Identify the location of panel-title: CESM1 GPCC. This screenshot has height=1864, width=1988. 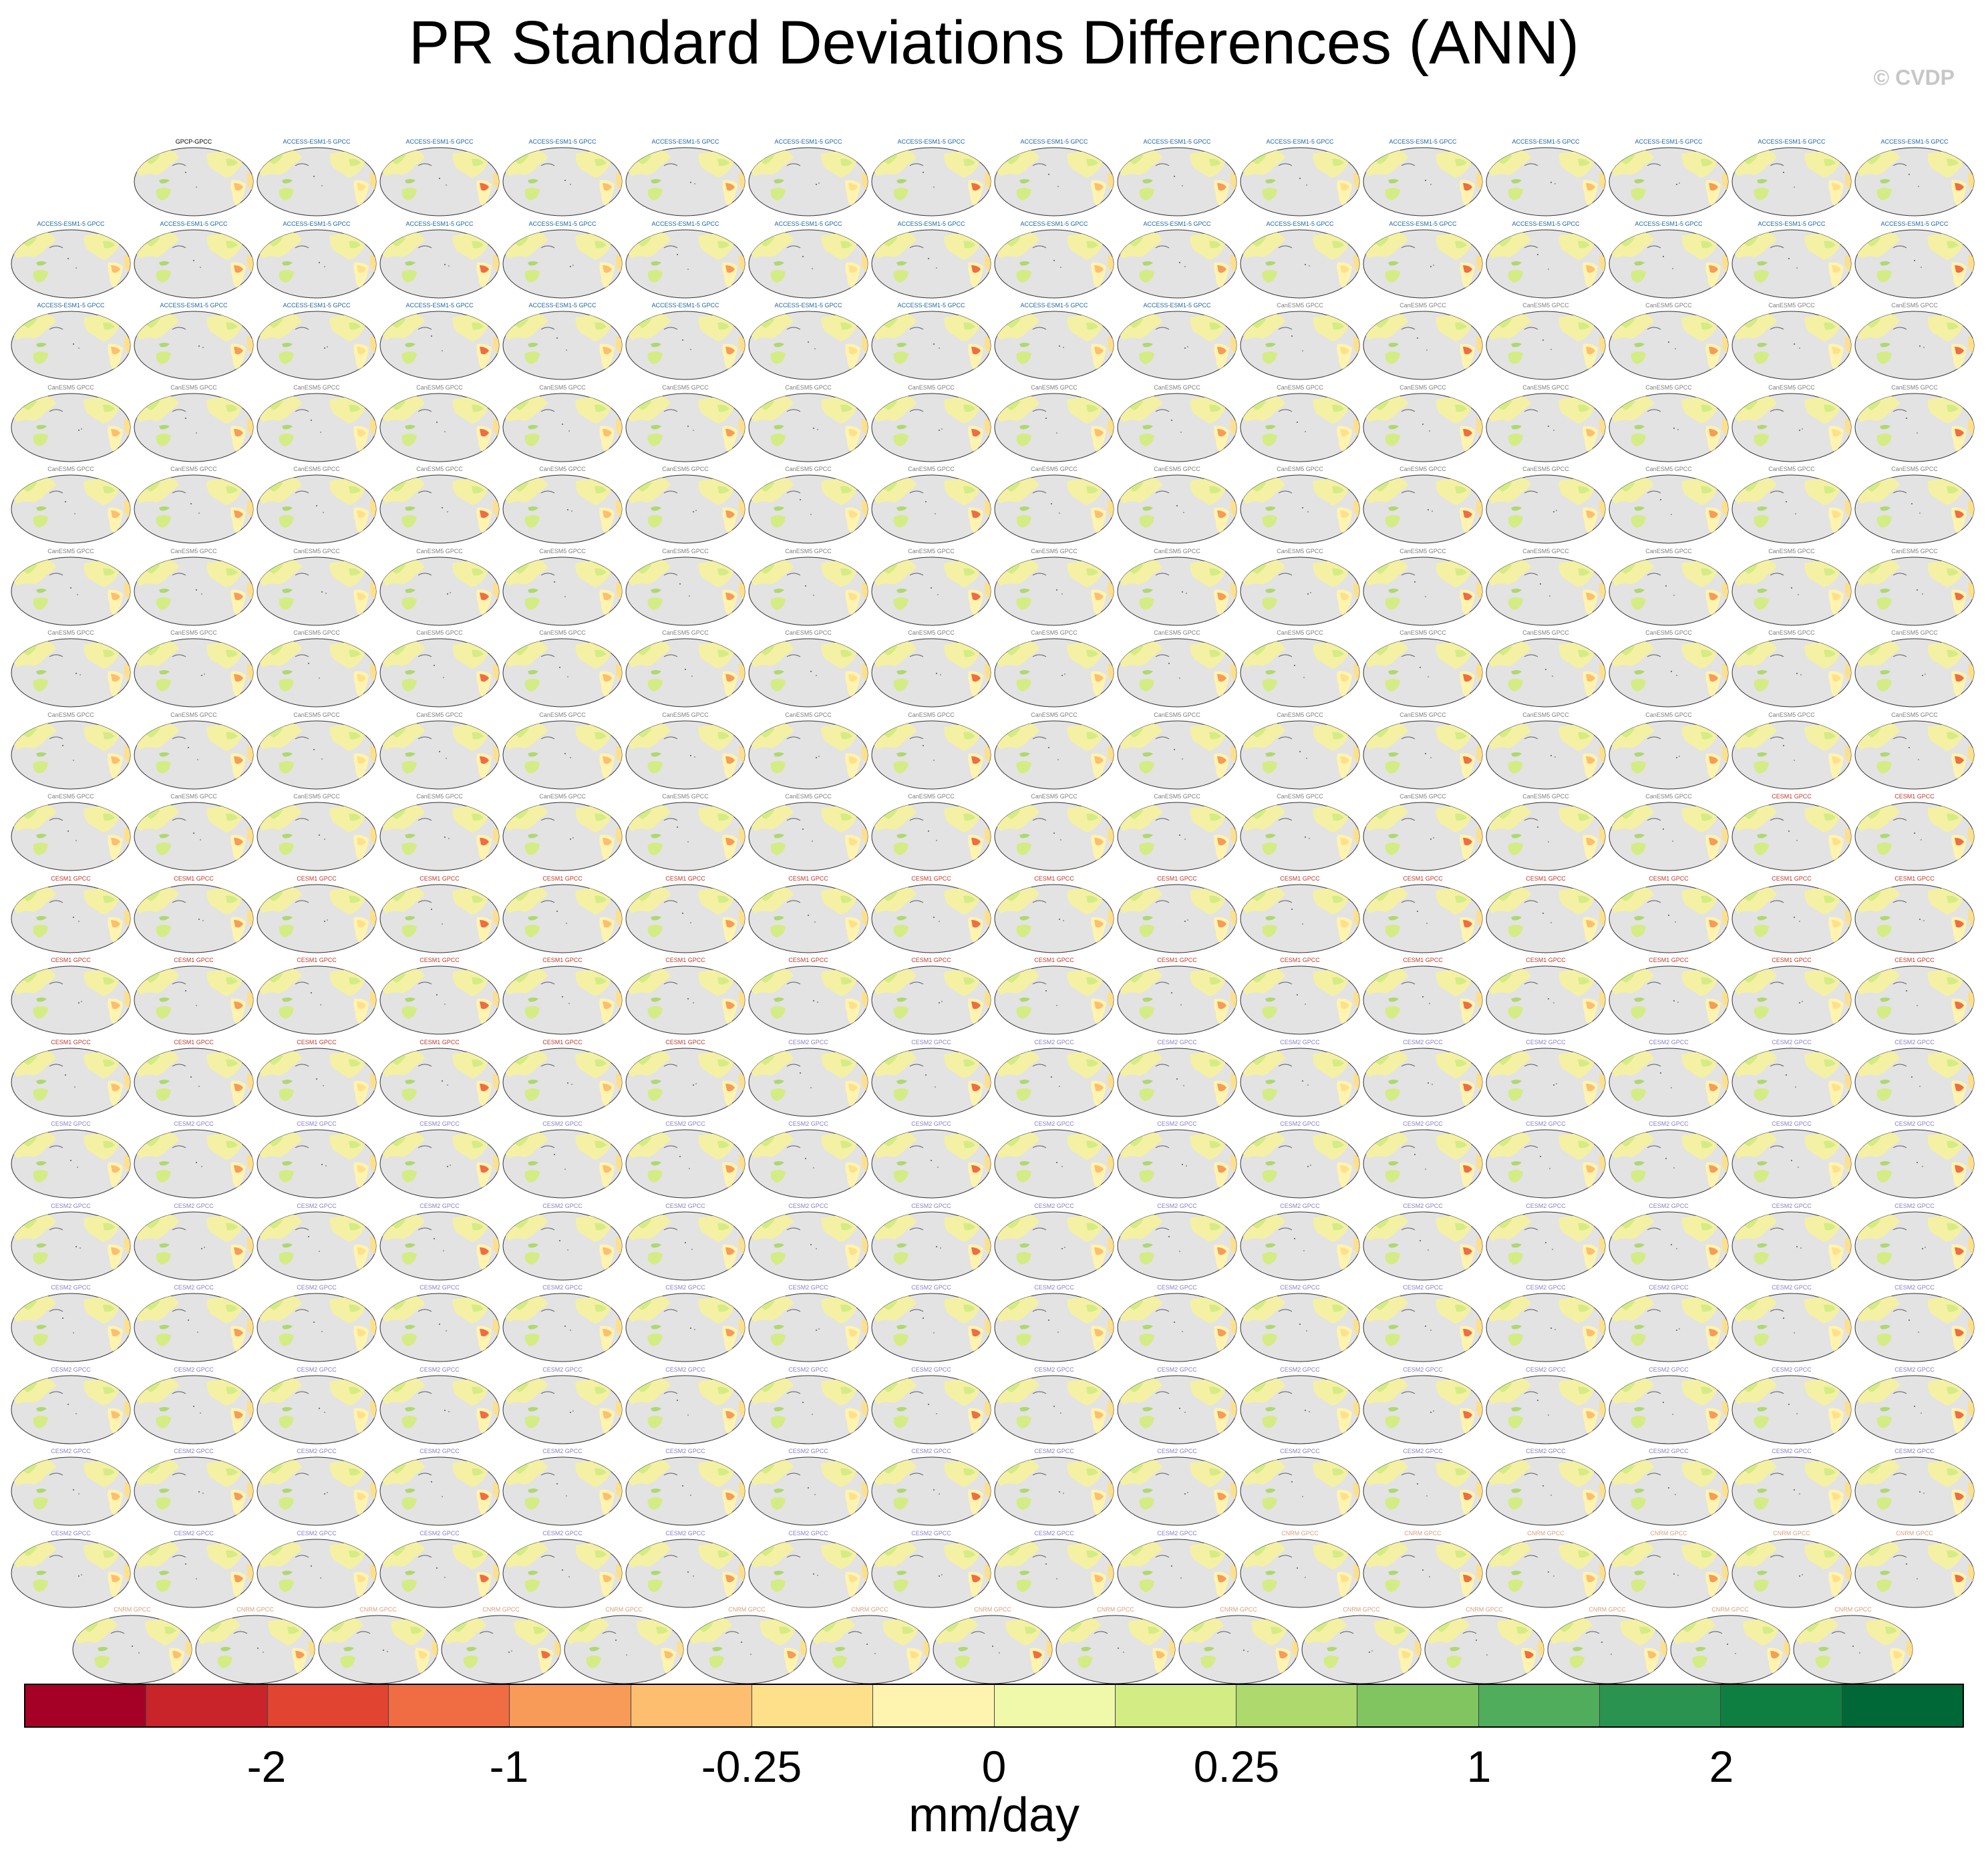
(1177, 878).